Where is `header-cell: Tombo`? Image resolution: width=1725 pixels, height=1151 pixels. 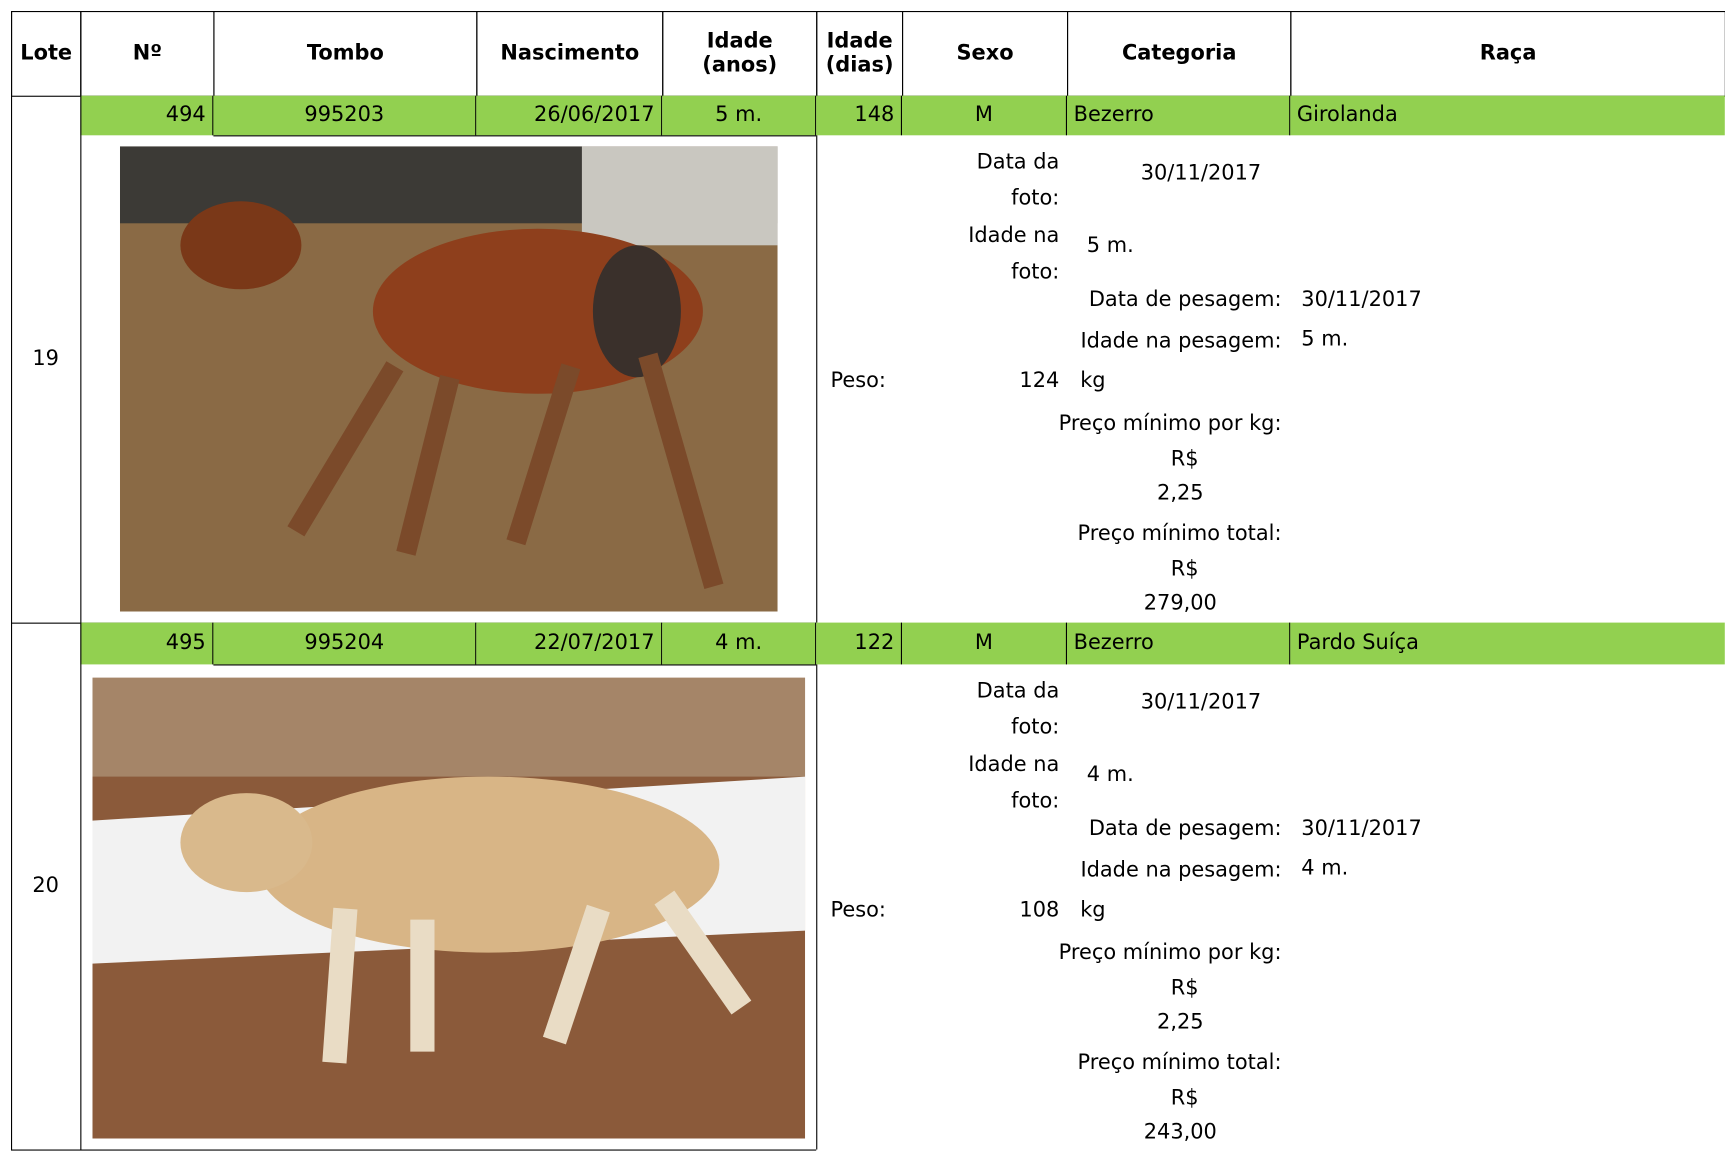 header-cell: Tombo is located at coordinates (345, 54).